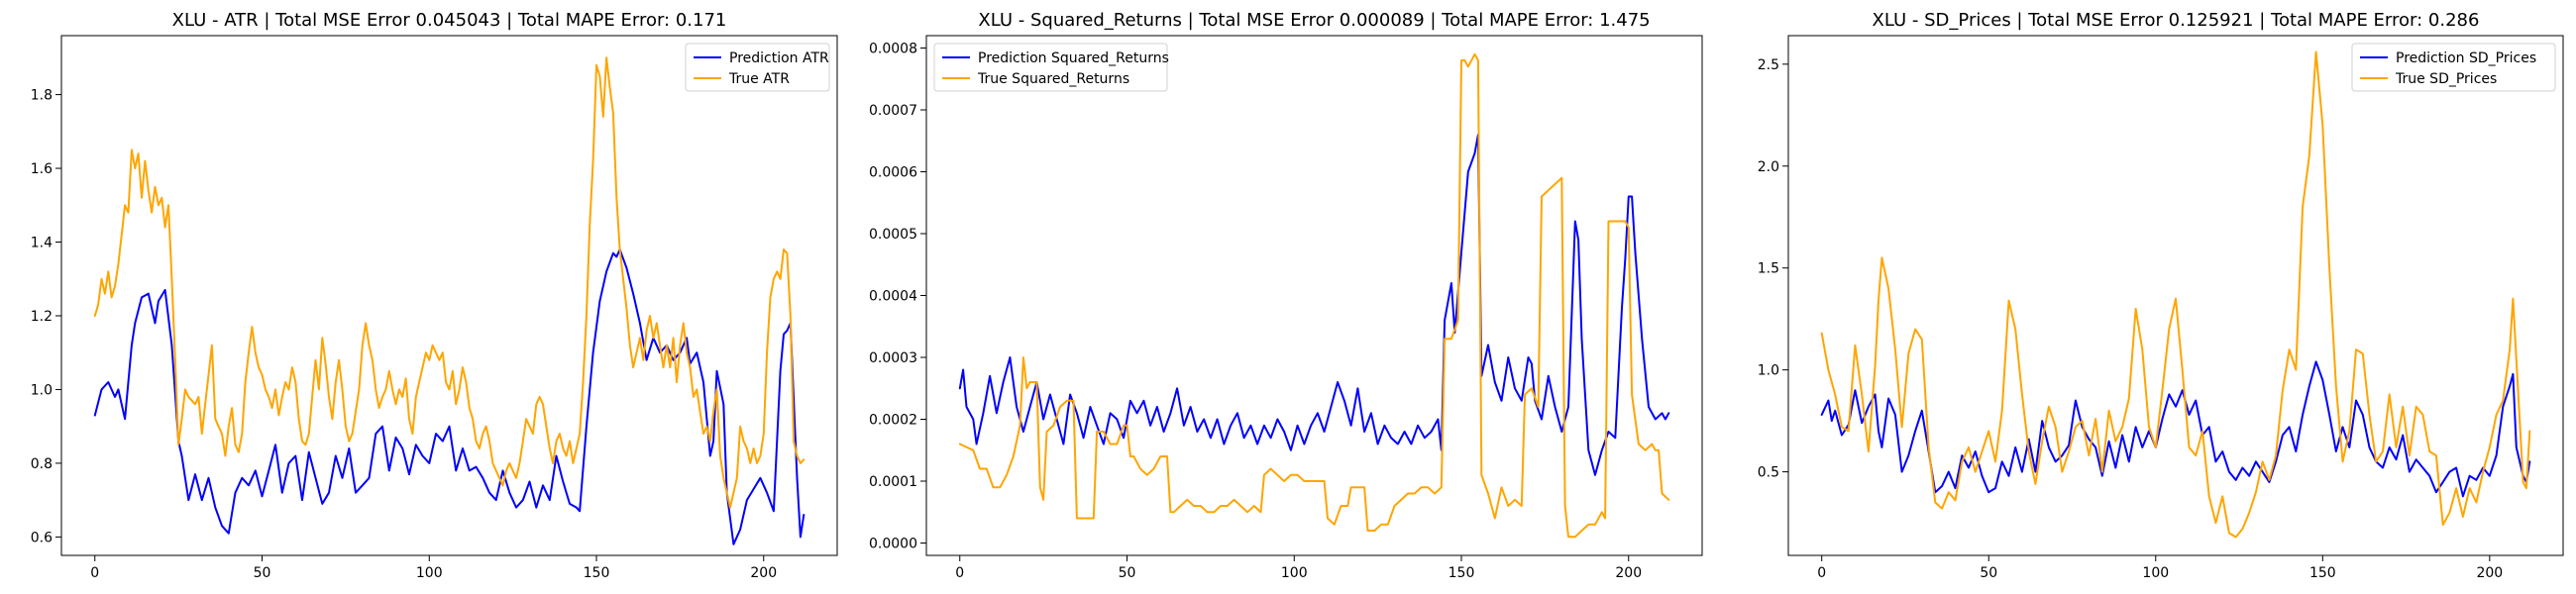 This screenshot has width=2576, height=594. What do you see at coordinates (2446, 79) in the screenshot?
I see `legend-label: True SD_Prices` at bounding box center [2446, 79].